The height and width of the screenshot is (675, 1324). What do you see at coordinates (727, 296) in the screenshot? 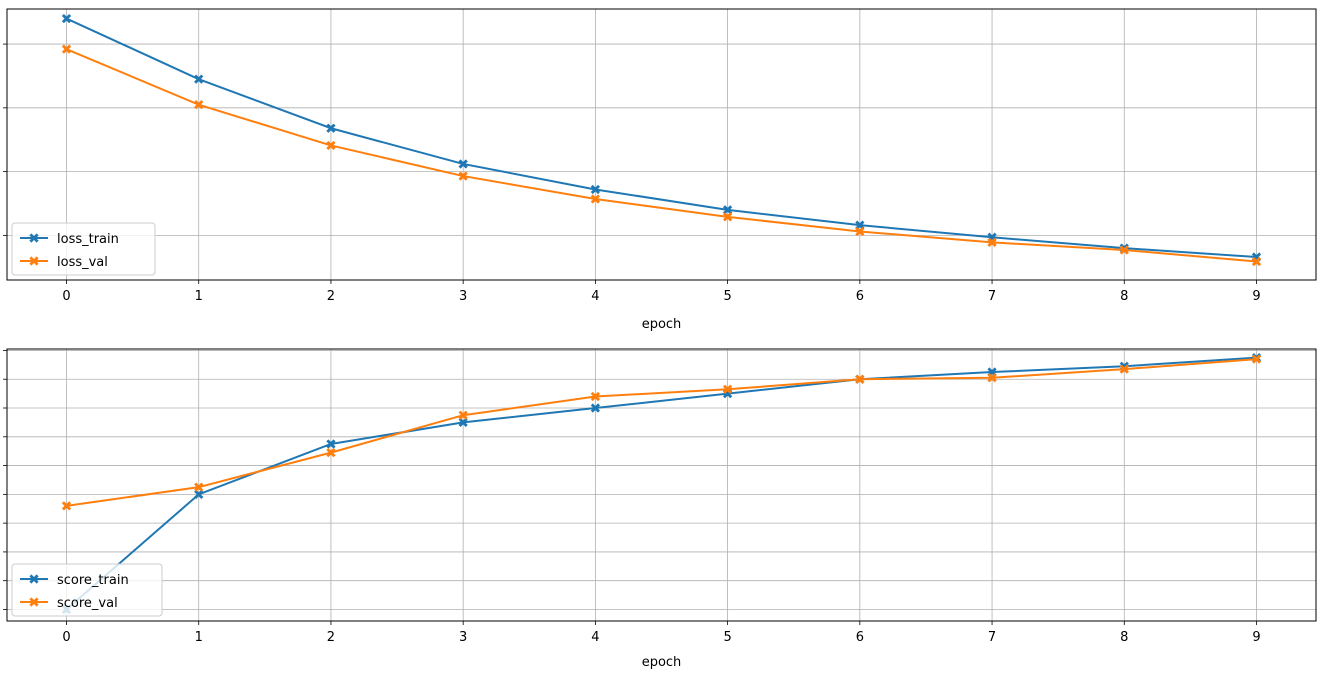
I see `loss-xtick-label: 5` at bounding box center [727, 296].